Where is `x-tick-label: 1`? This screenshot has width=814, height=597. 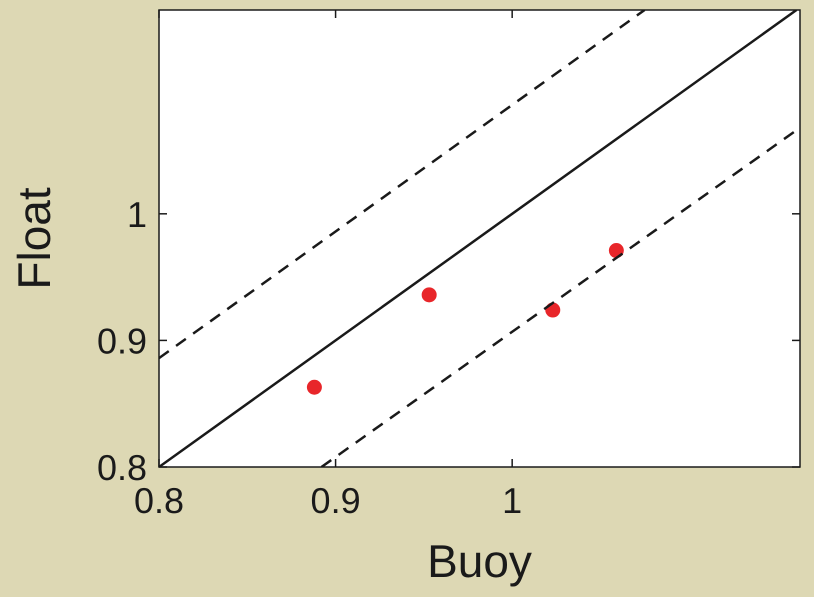
x-tick-label: 1 is located at coordinates (512, 500).